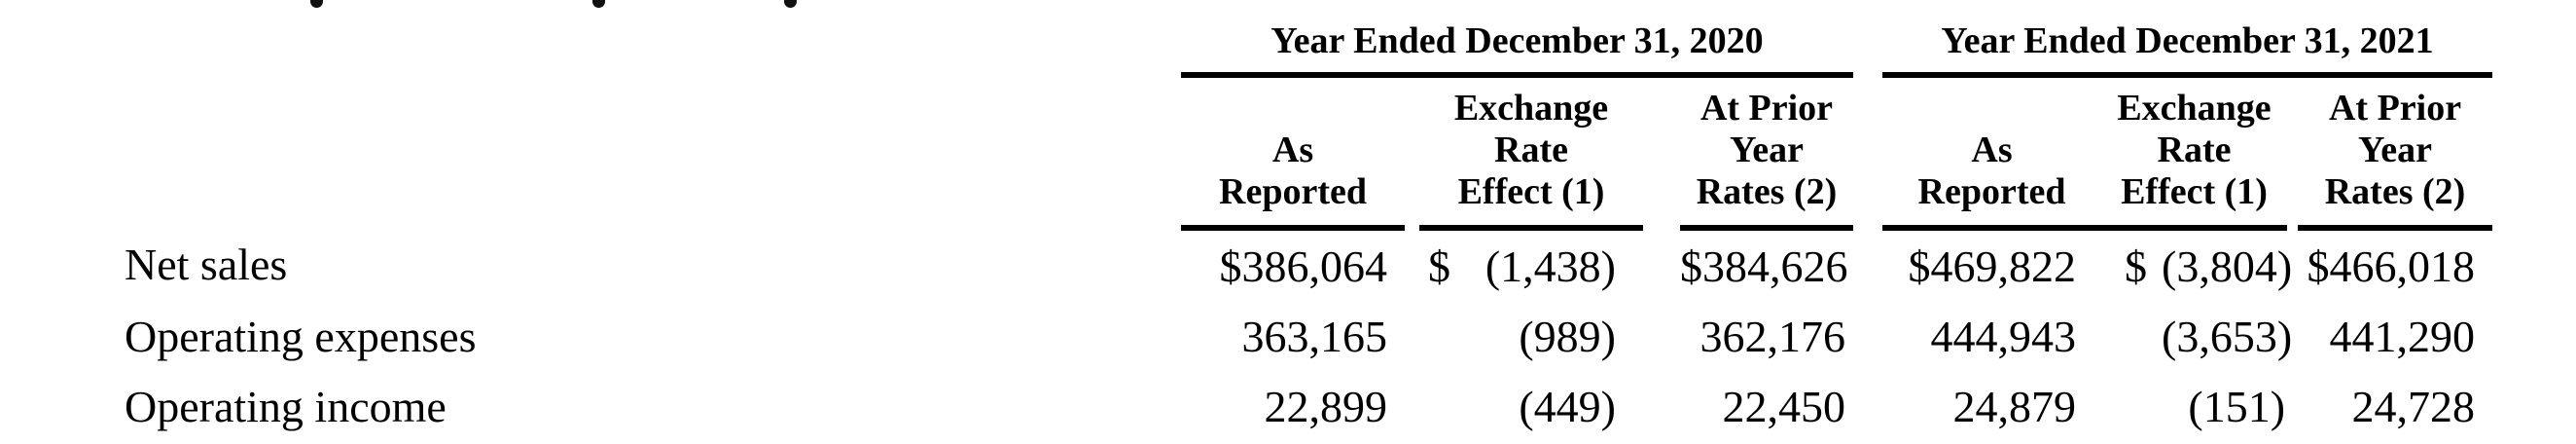 The width and height of the screenshot is (2576, 444). What do you see at coordinates (301, 336) in the screenshot?
I see `row-label-operating-expenses: Operating expenses` at bounding box center [301, 336].